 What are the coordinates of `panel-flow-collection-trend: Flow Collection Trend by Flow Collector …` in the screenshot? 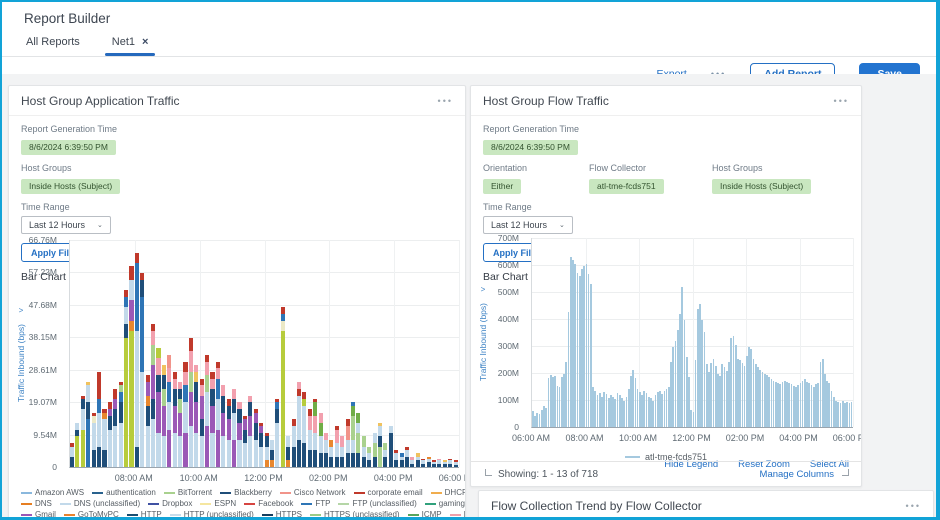 It's located at (706, 503).